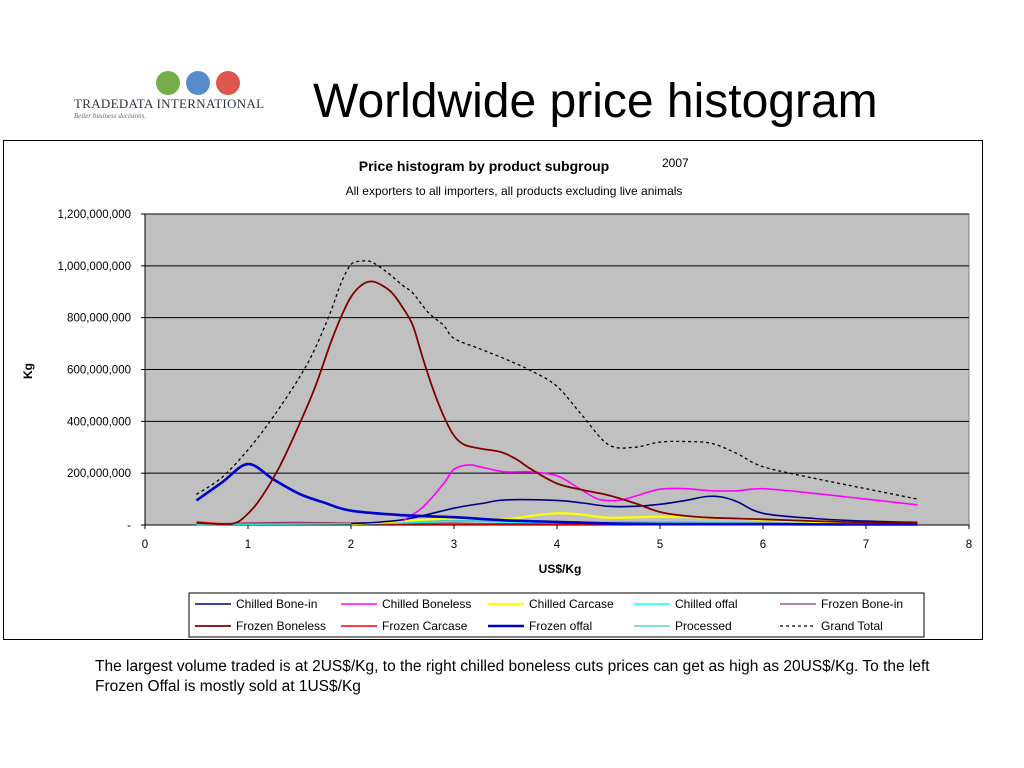 The height and width of the screenshot is (768, 1024). What do you see at coordinates (560, 626) in the screenshot?
I see `legend-label-frozen-offal: Frozen offal` at bounding box center [560, 626].